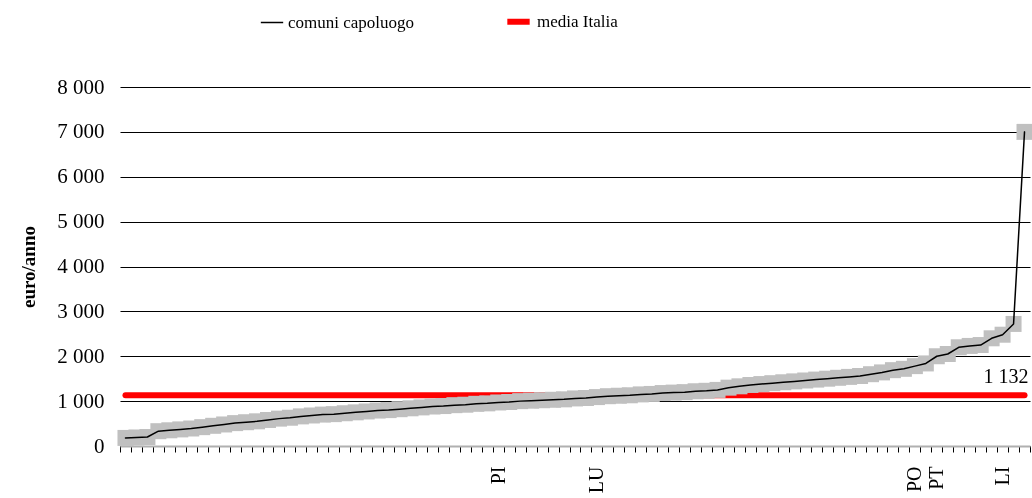 Image resolution: width=1032 pixels, height=498 pixels. Describe the element at coordinates (936, 478) in the screenshot. I see `x-tick-label: PT` at that location.